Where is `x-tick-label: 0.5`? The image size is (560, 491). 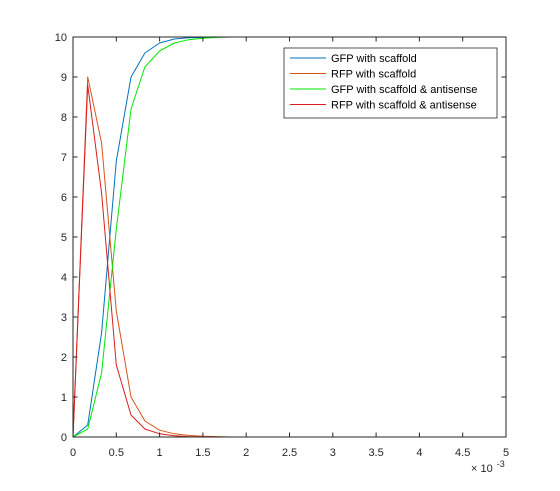 x-tick-label: 0.5 is located at coordinates (116, 453).